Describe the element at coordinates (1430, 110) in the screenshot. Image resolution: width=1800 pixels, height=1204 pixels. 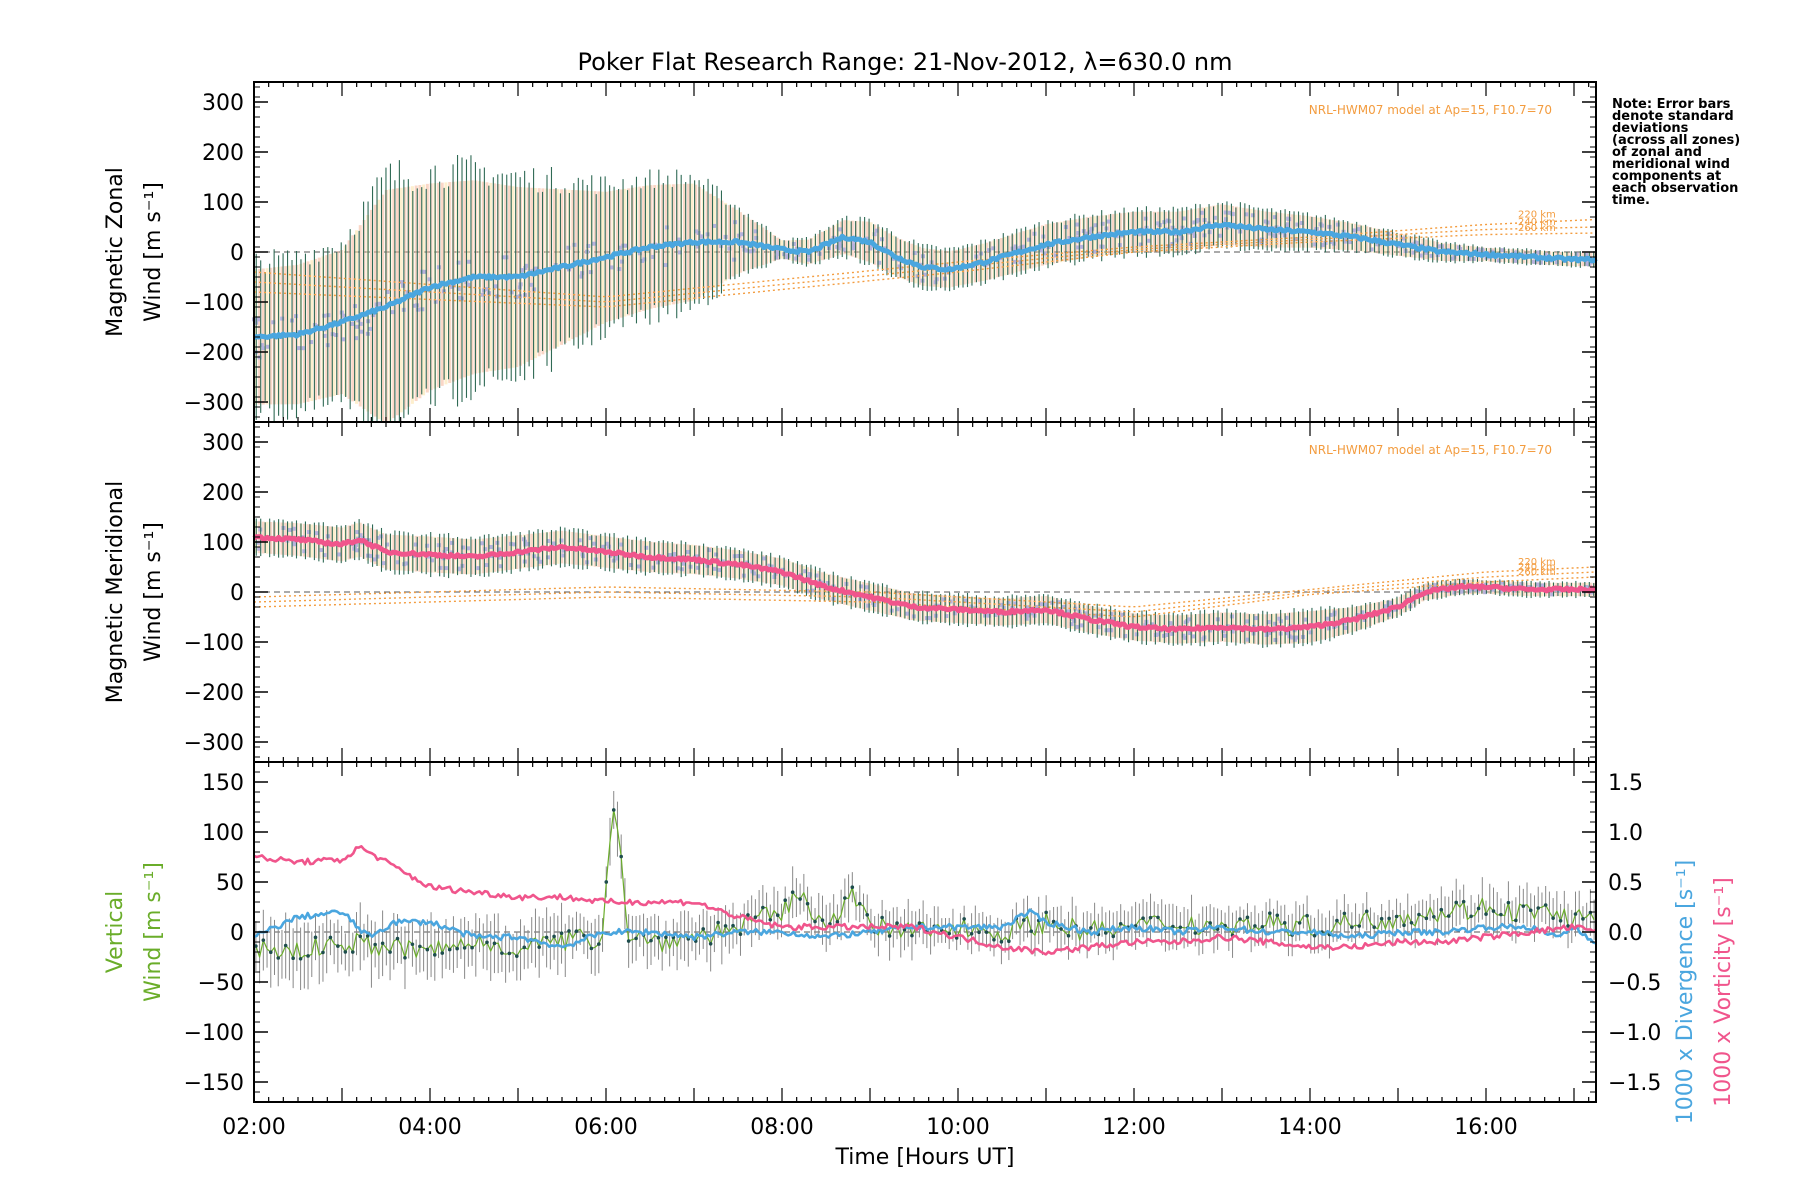
I see `model-label: NRL-HWM07 model at Ap=15, F10.7=70` at that location.